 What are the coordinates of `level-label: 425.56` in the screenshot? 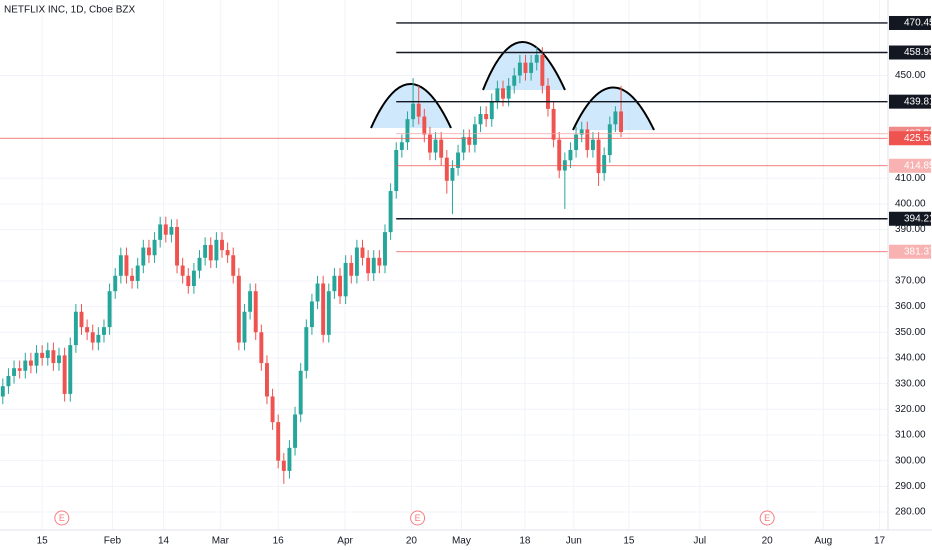 It's located at (918, 138).